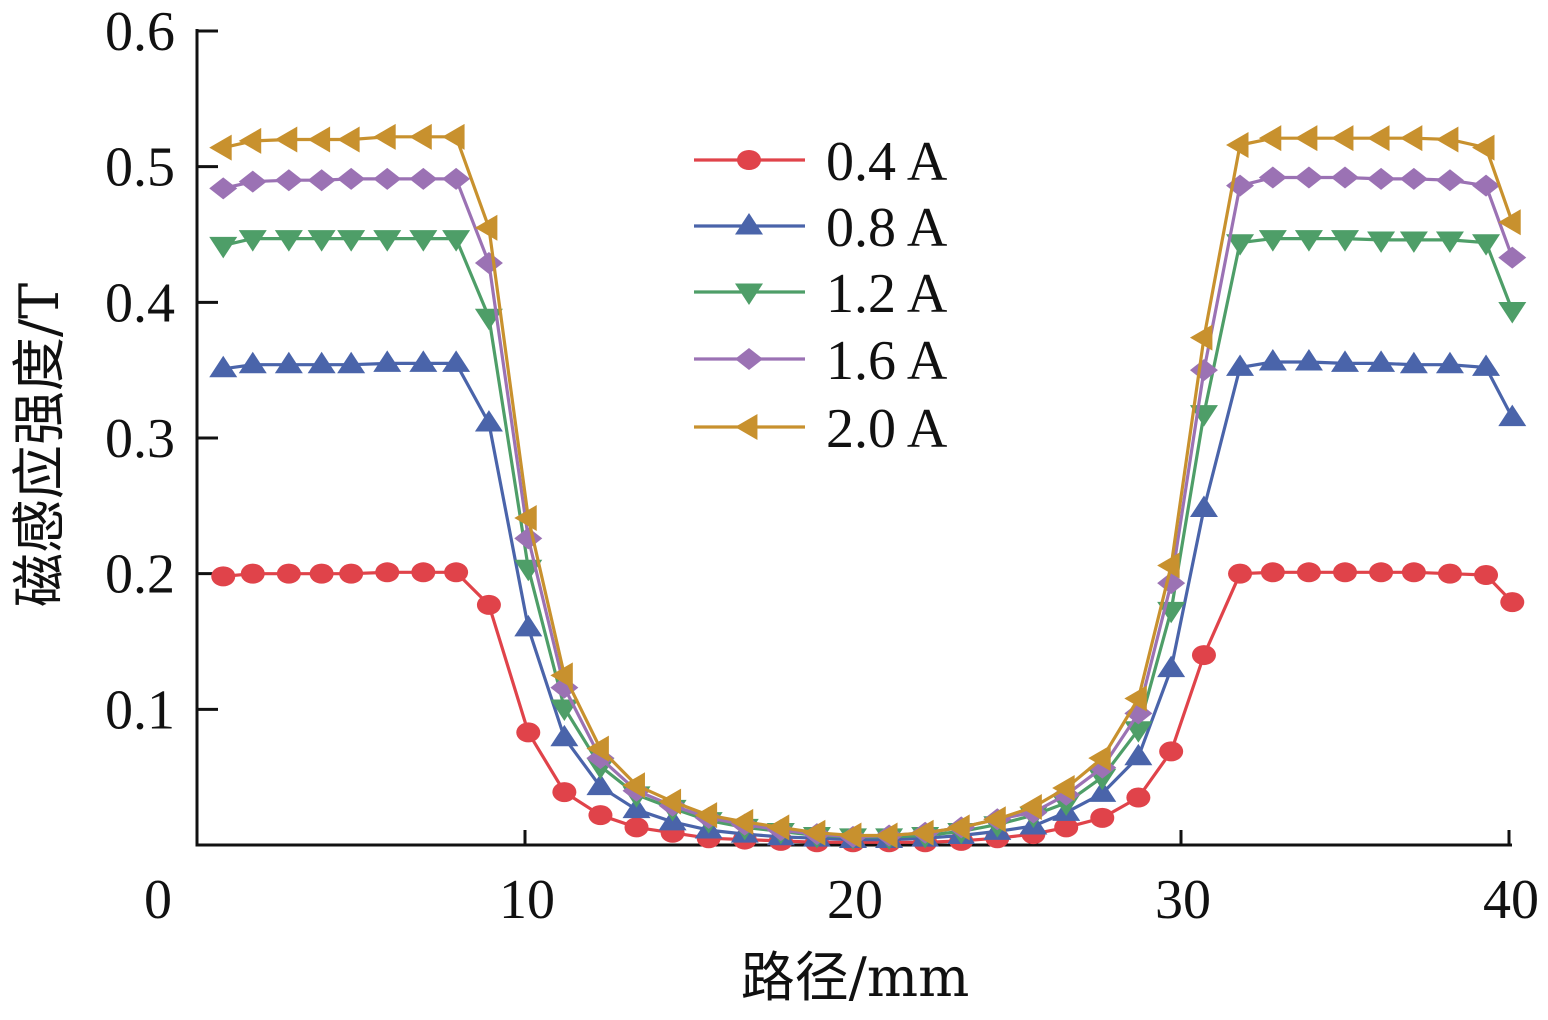  What do you see at coordinates (140, 303) in the screenshot?
I see `y-tick-label: 0.4` at bounding box center [140, 303].